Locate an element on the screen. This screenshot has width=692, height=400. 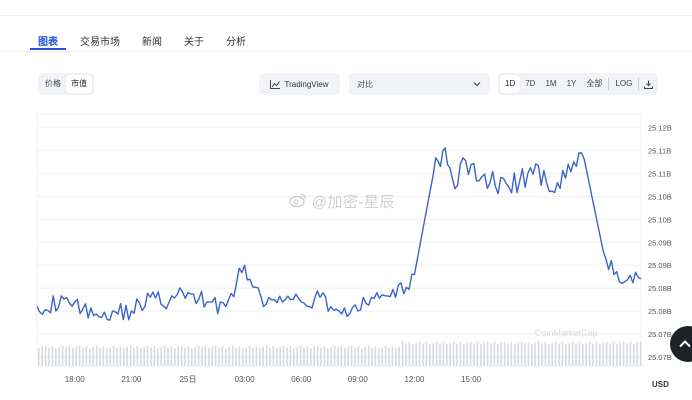
tabs-divider is located at coordinates (346, 51).